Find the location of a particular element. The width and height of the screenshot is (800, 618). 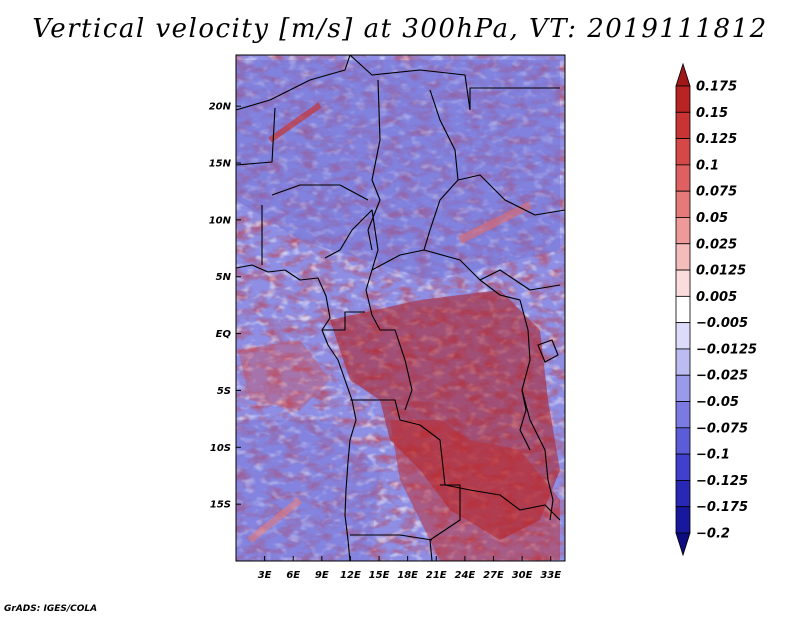

boundary-south-sudan is located at coordinates (520, 280).